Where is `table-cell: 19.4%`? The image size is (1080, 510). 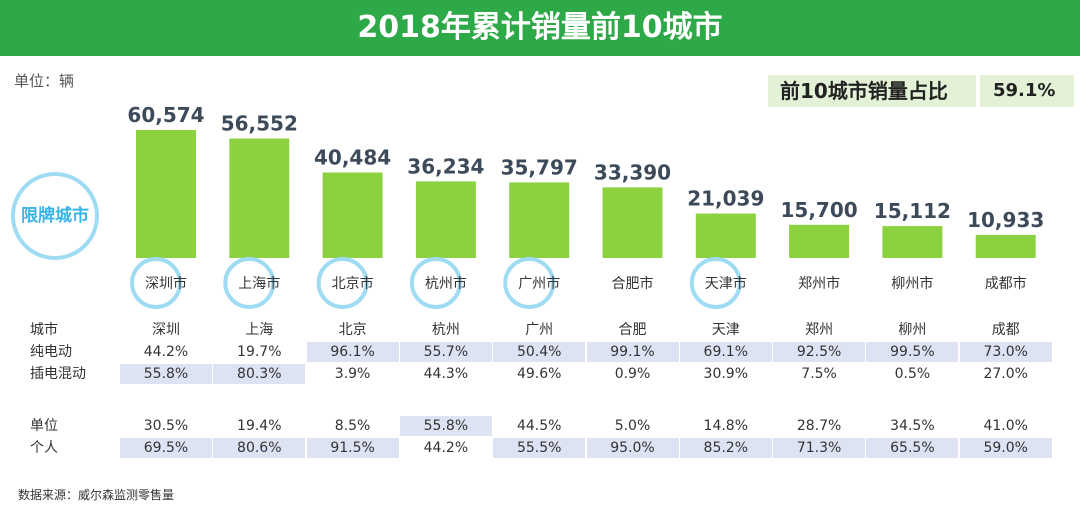
table-cell: 19.4% is located at coordinates (259, 426).